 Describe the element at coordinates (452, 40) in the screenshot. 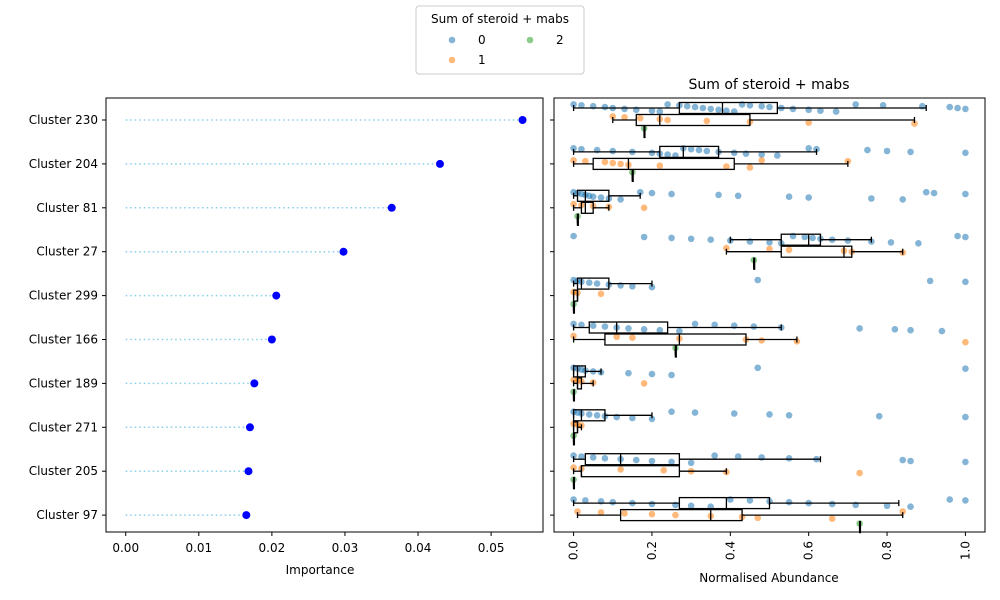

I see `legend-marker` at that location.